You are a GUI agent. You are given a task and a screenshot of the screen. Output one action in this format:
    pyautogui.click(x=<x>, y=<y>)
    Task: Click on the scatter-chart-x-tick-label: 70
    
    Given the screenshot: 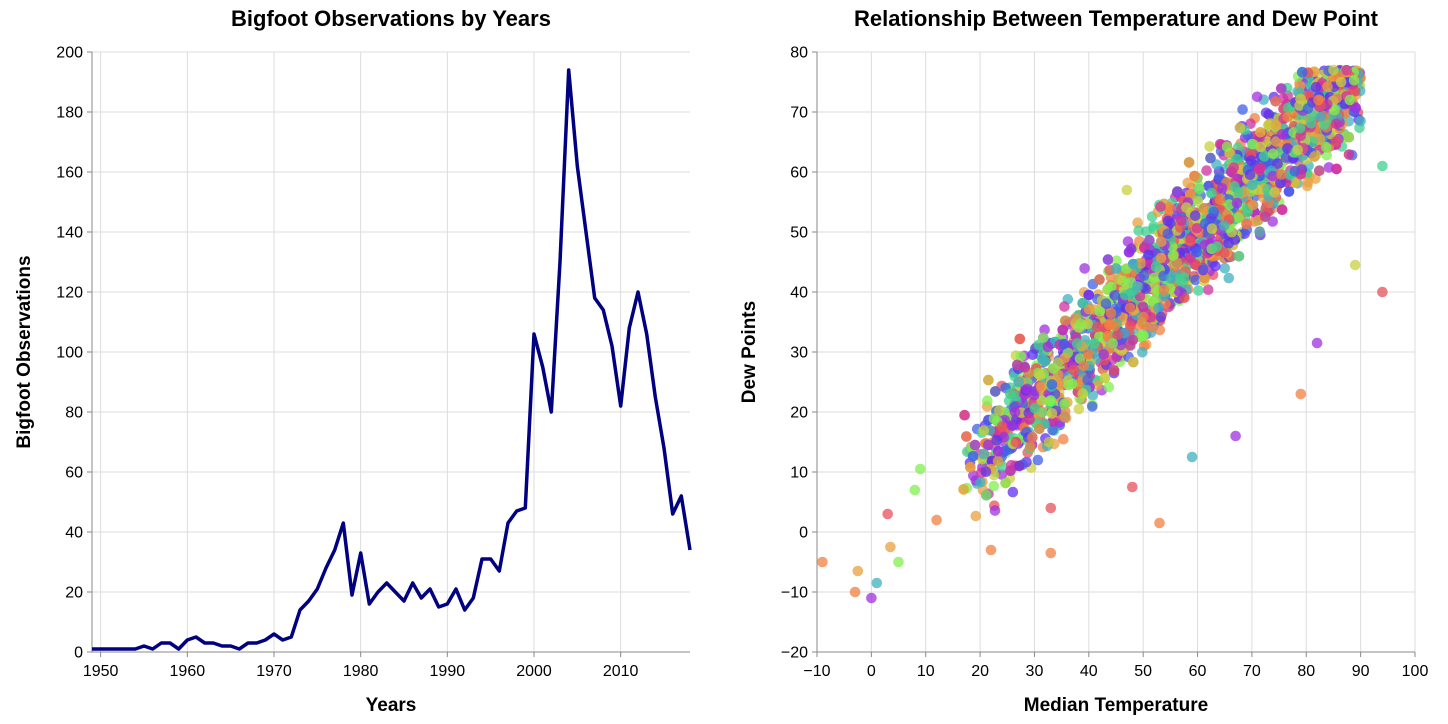 What is the action you would take?
    pyautogui.click(x=1252, y=671)
    